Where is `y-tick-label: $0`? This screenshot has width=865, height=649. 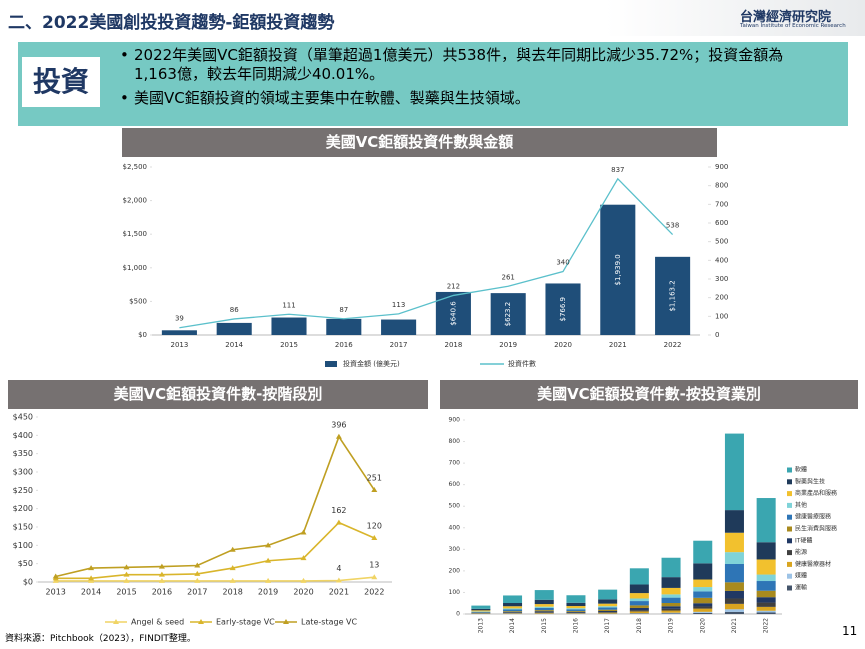
y-tick-label: $0 is located at coordinates (142, 335).